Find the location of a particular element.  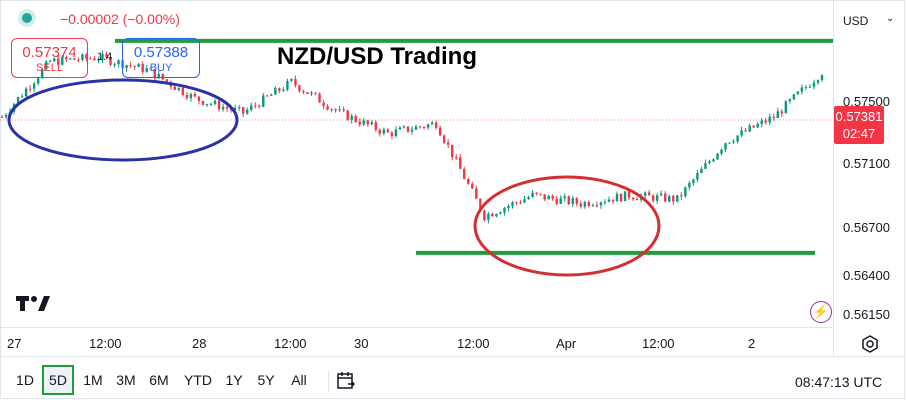

sell-price: 0.57374 is located at coordinates (49, 52).